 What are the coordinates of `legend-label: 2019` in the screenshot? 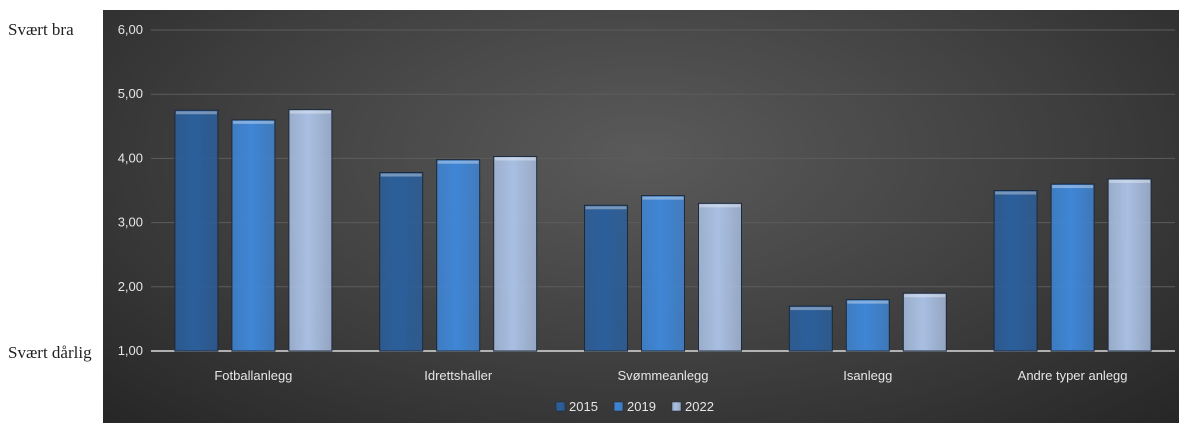 It's located at (641, 406).